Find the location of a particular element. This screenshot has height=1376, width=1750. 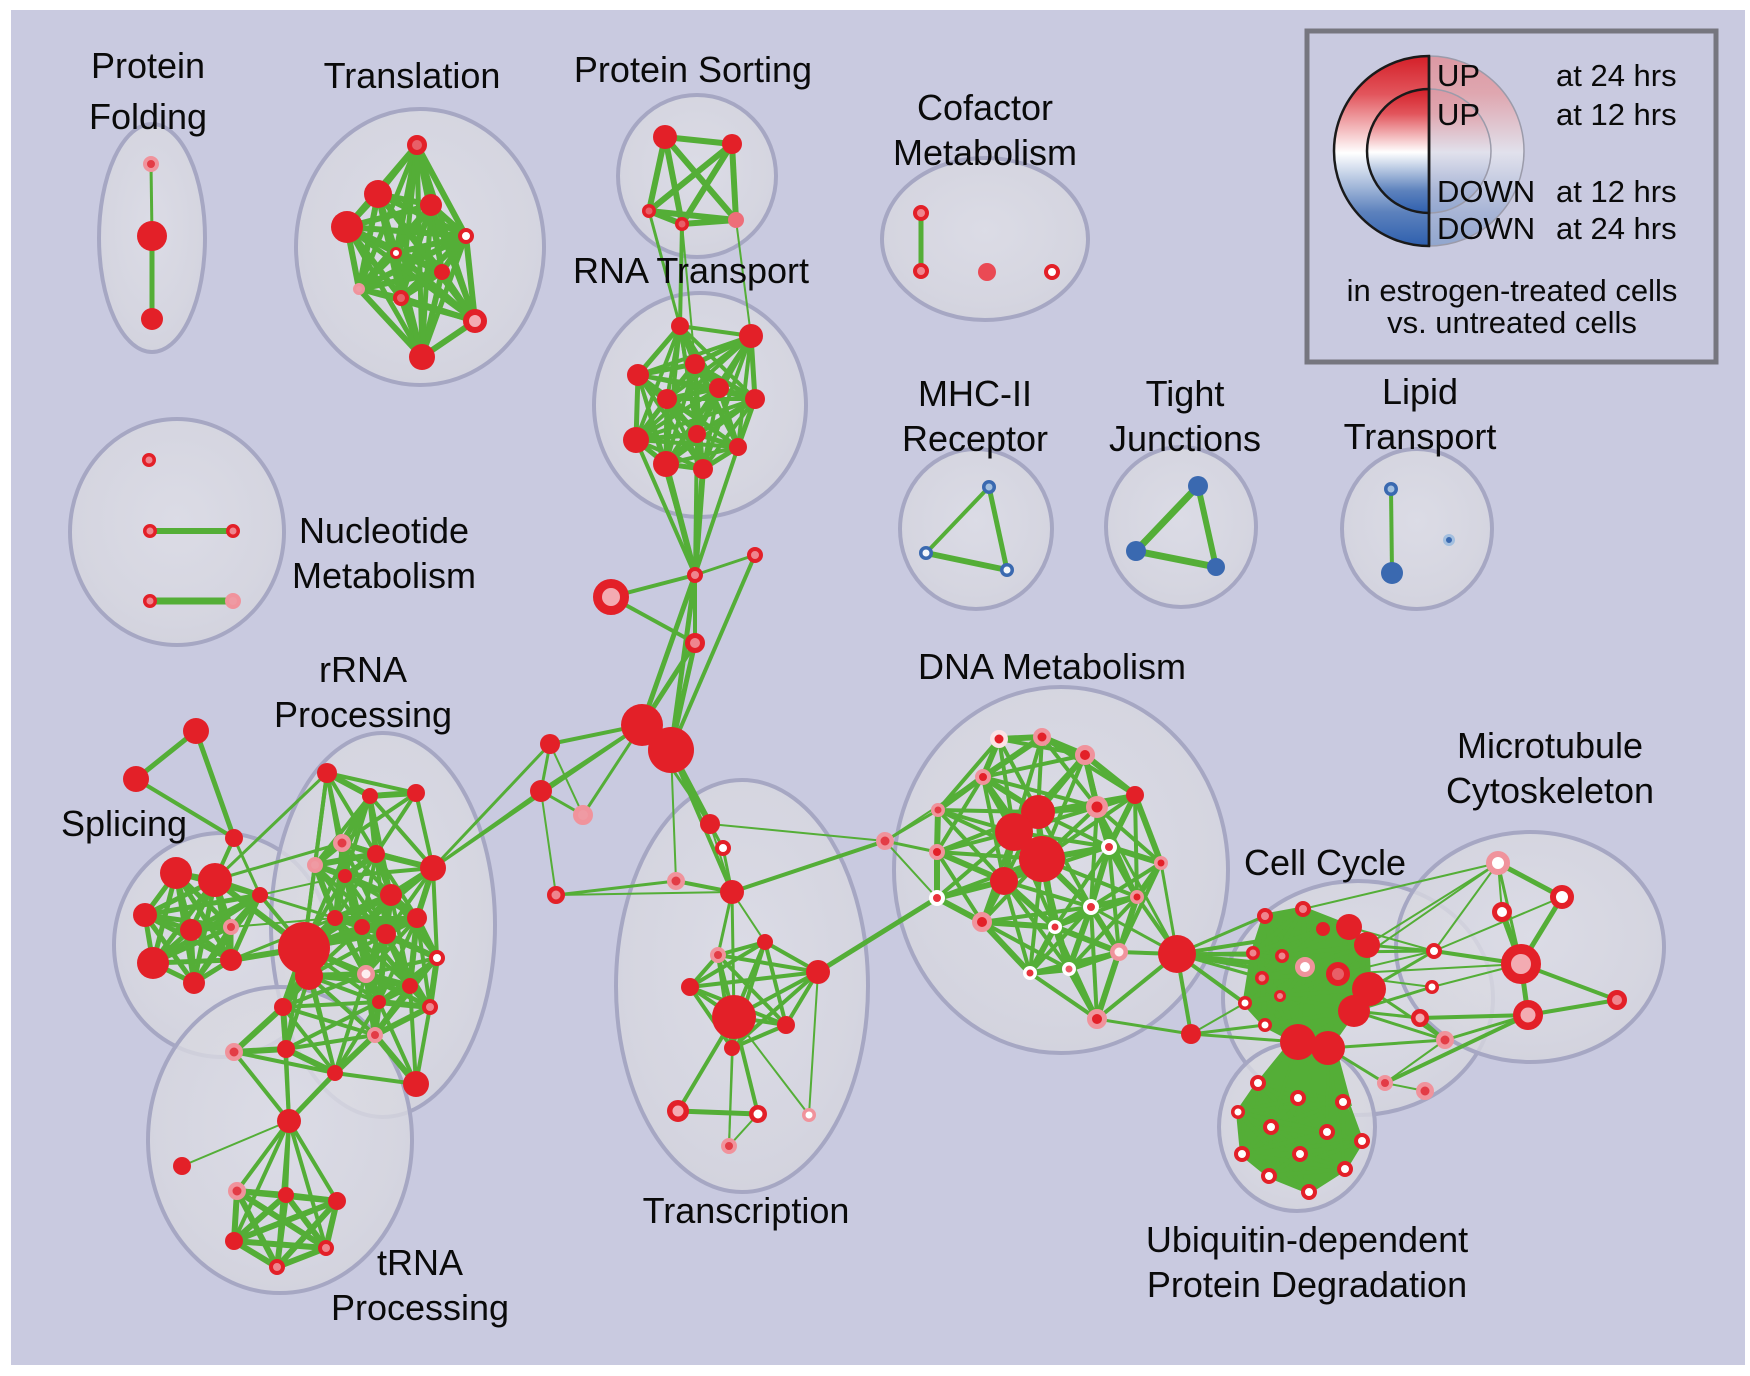

svg-text: Protein is located at coordinates (148, 65).